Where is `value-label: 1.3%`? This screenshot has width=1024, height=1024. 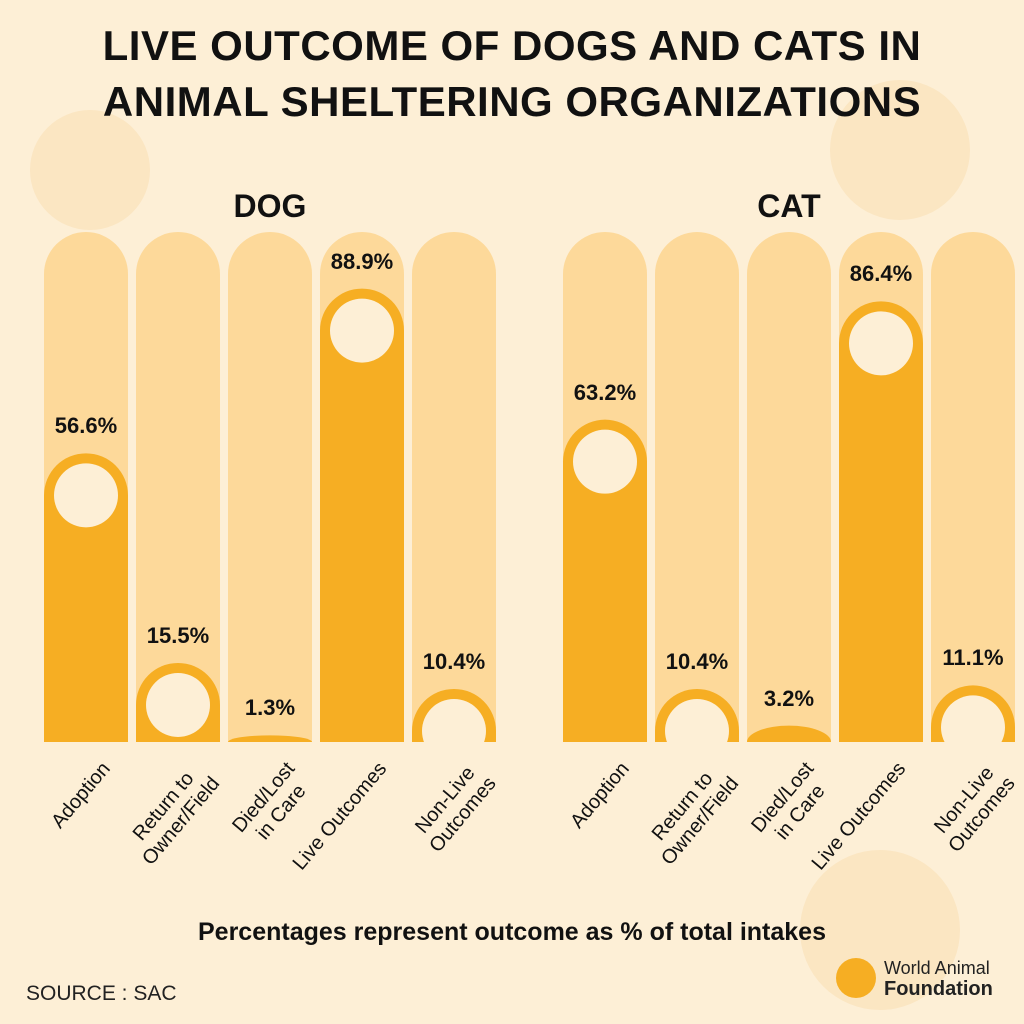
value-label: 1.3% is located at coordinates (270, 708).